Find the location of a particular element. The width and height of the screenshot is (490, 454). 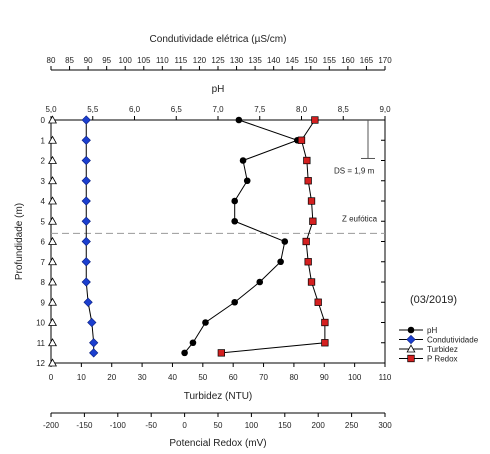

legend-label-turbidez: Turbidez is located at coordinates (442, 349).